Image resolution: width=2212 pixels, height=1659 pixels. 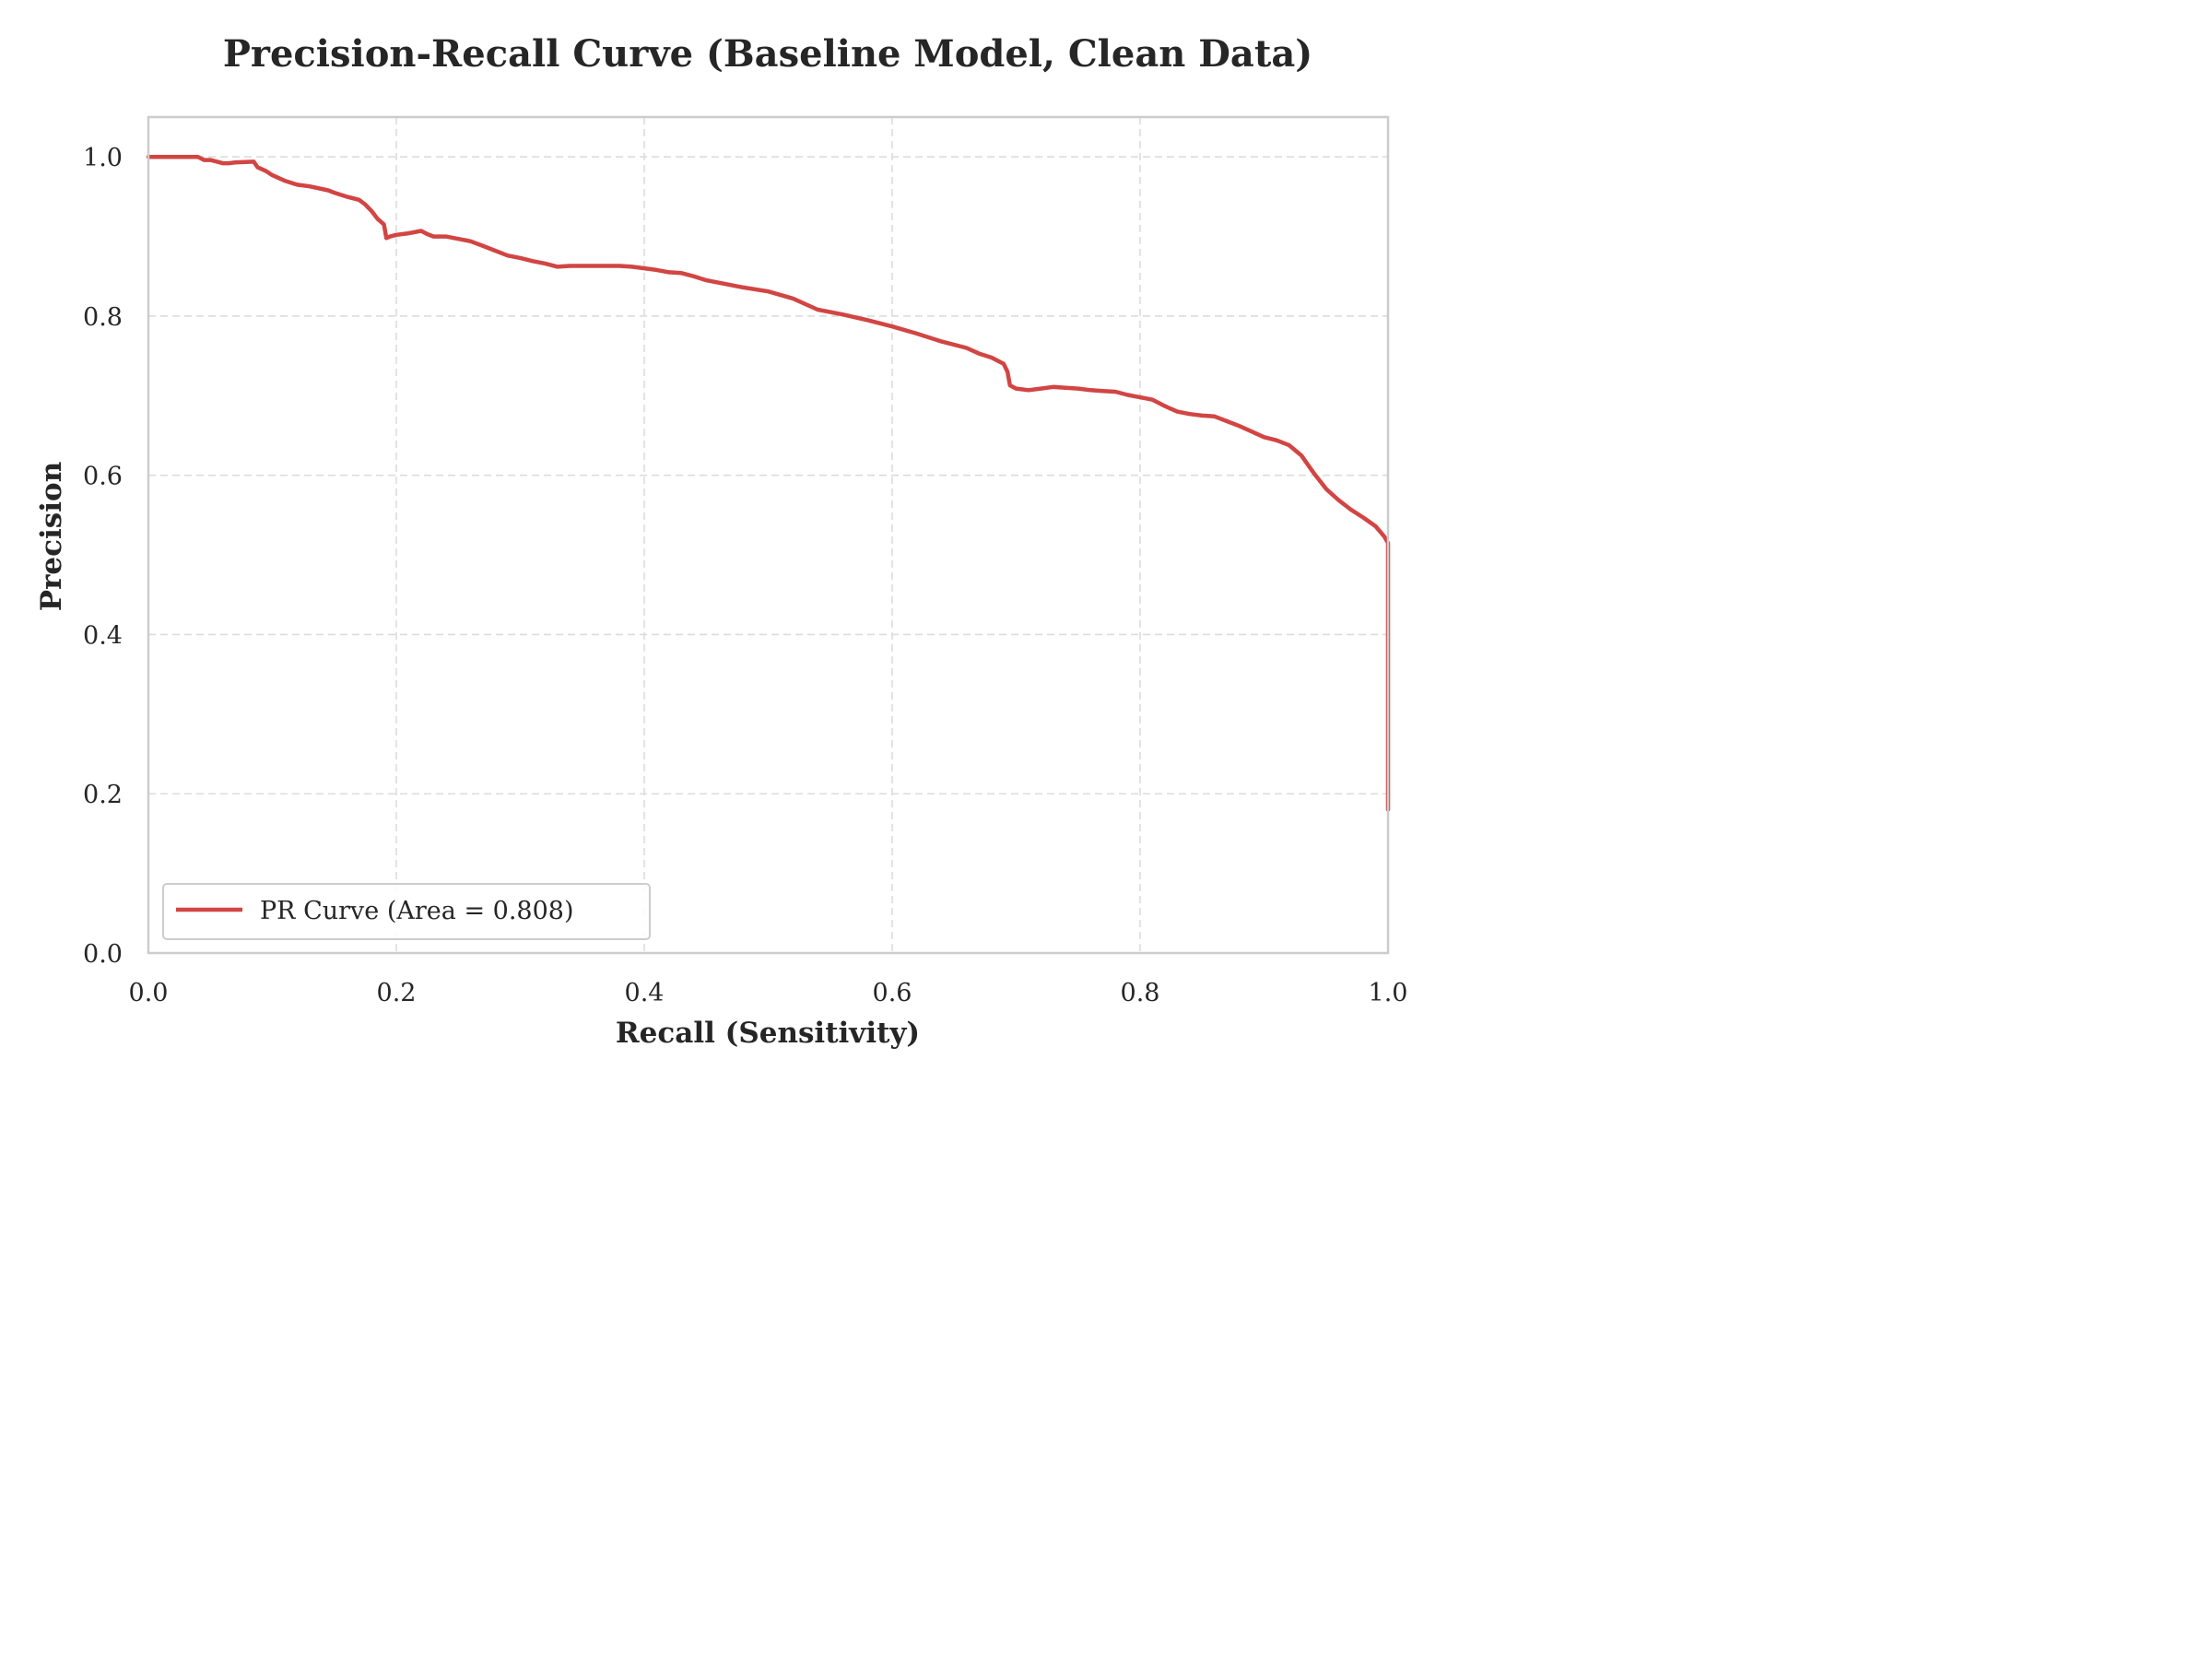 I want to click on legend-series-label: PR Curve (Area = 0.808), so click(x=416, y=911).